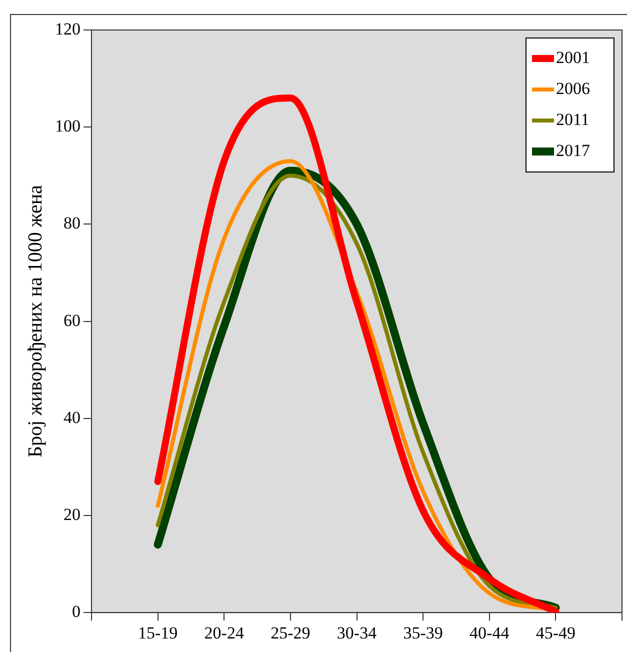  What do you see at coordinates (72, 514) in the screenshot?
I see `y-tick-label: 20` at bounding box center [72, 514].